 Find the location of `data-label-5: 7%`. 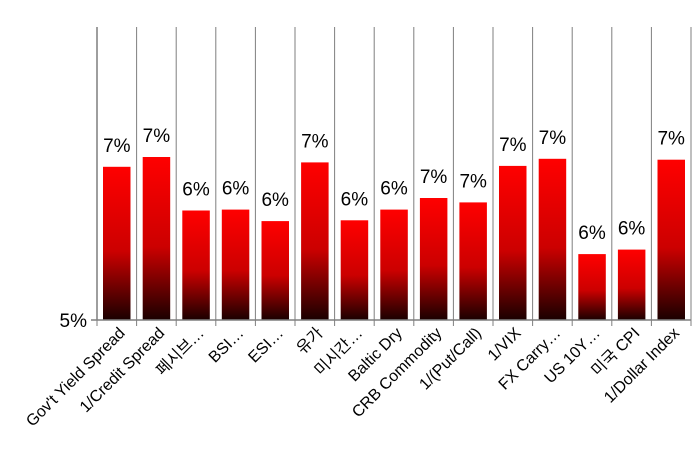

data-label-5: 7% is located at coordinates (315, 141).